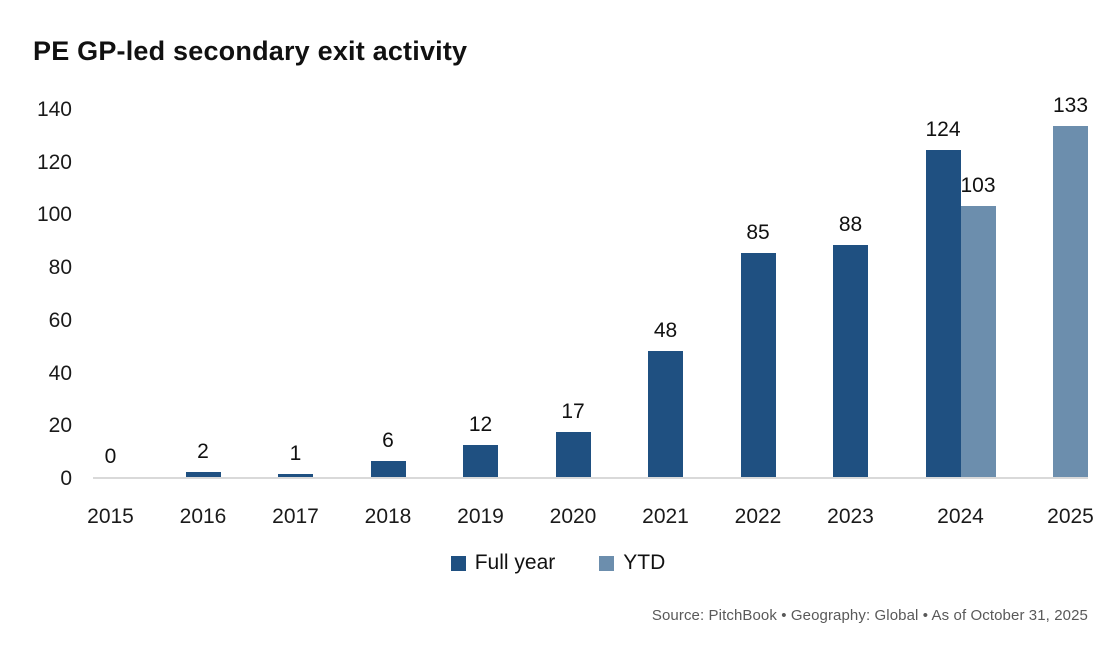 The image size is (1116, 650). What do you see at coordinates (388, 478) in the screenshot?
I see `bar-group-2018: 6 2018` at bounding box center [388, 478].